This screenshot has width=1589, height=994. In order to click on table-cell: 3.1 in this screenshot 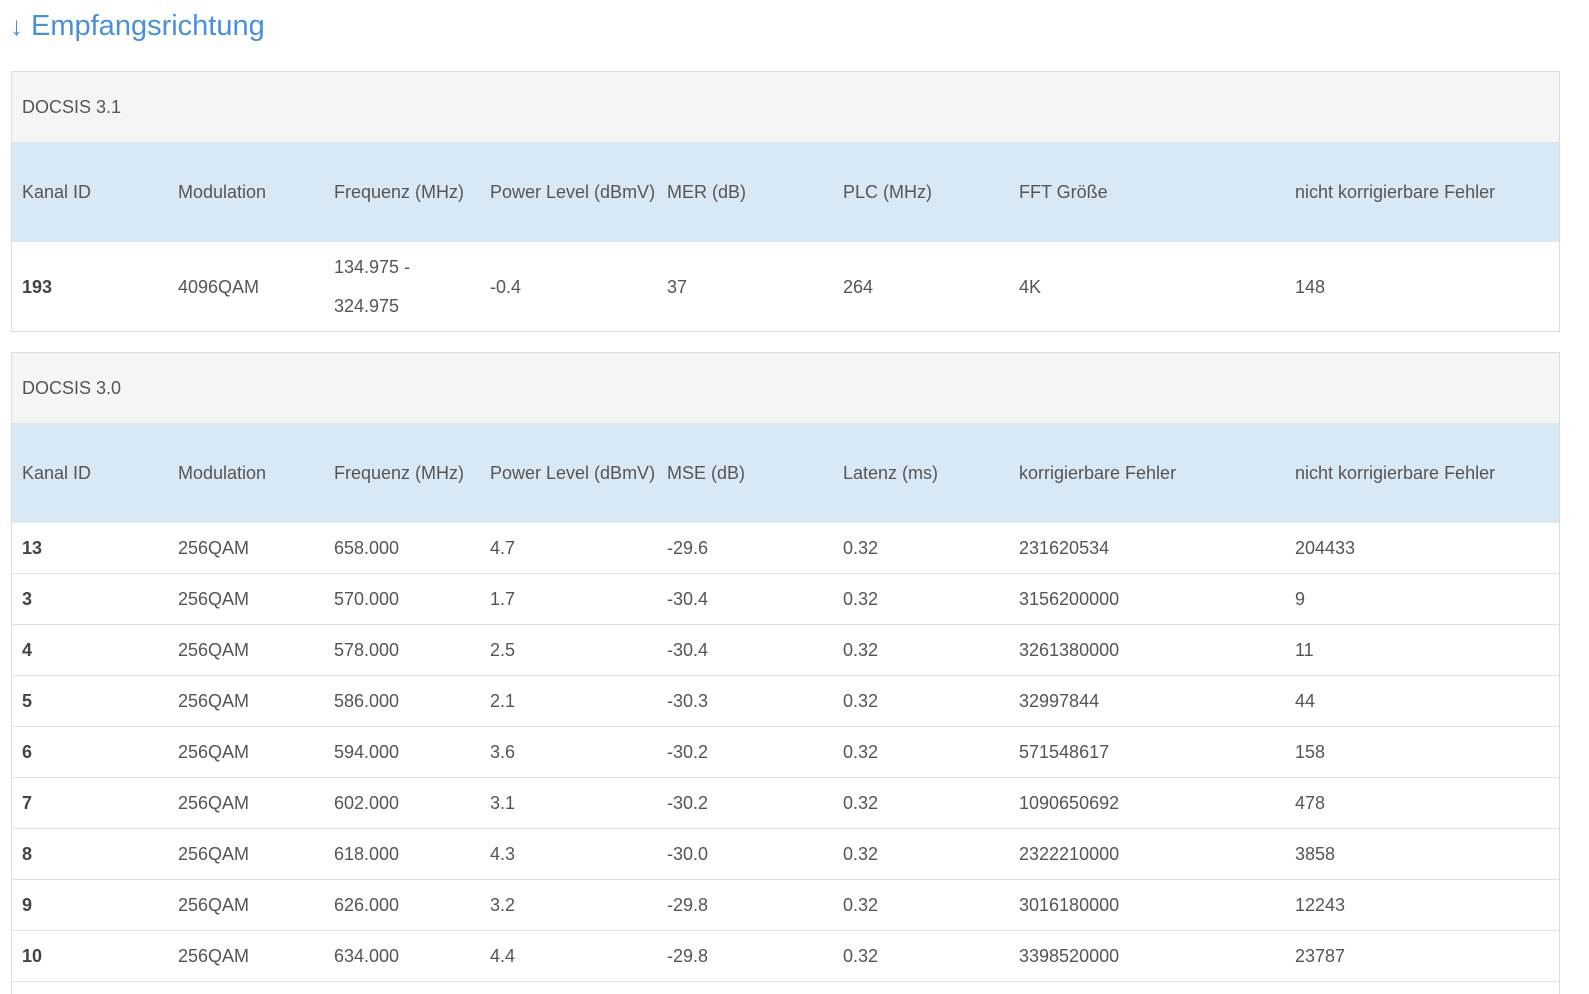, I will do `click(503, 802)`.